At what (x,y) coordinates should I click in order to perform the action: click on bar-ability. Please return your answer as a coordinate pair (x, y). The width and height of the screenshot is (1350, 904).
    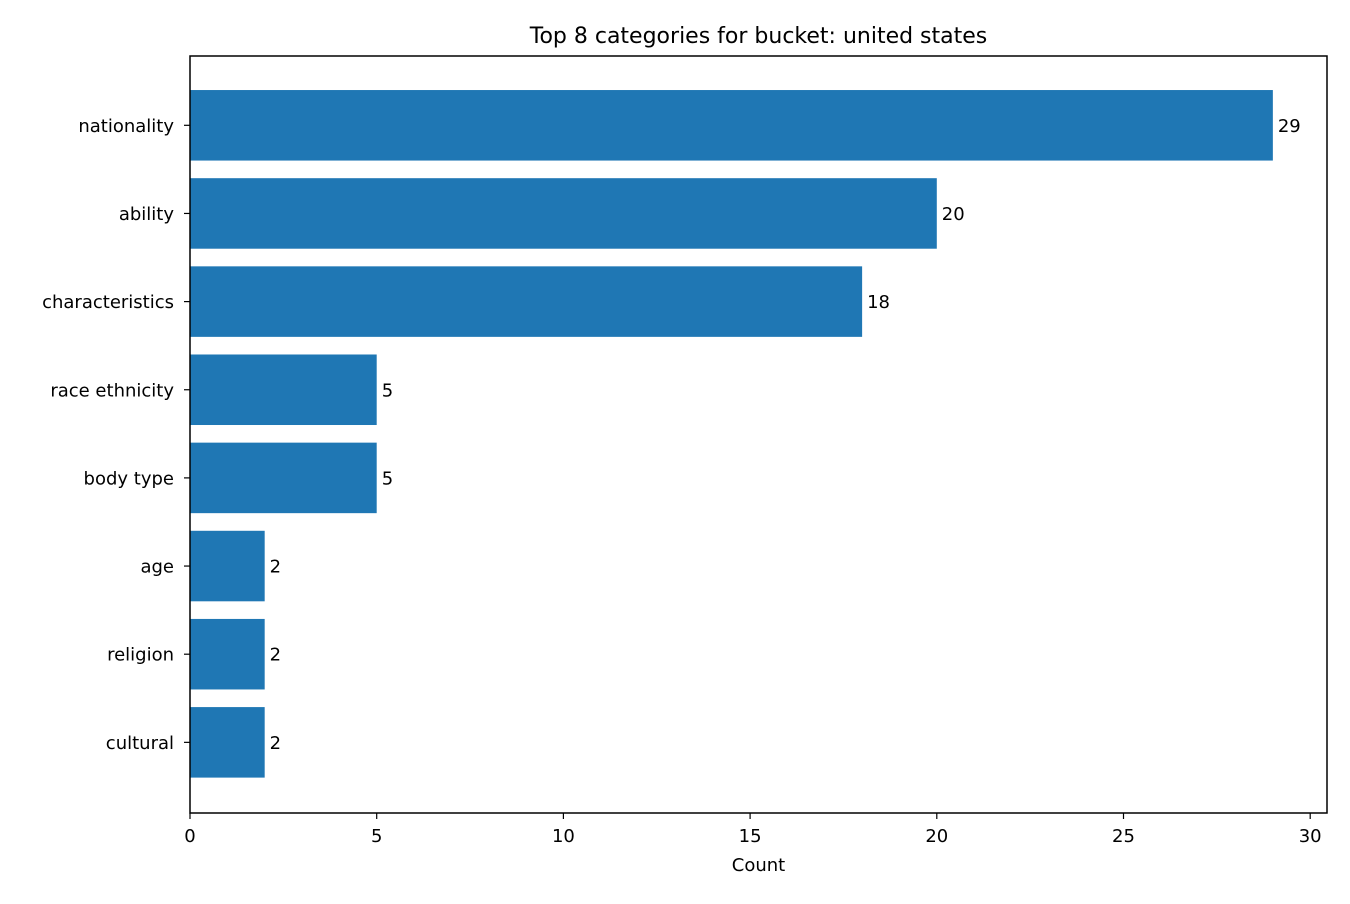
    Looking at the image, I should click on (563, 213).